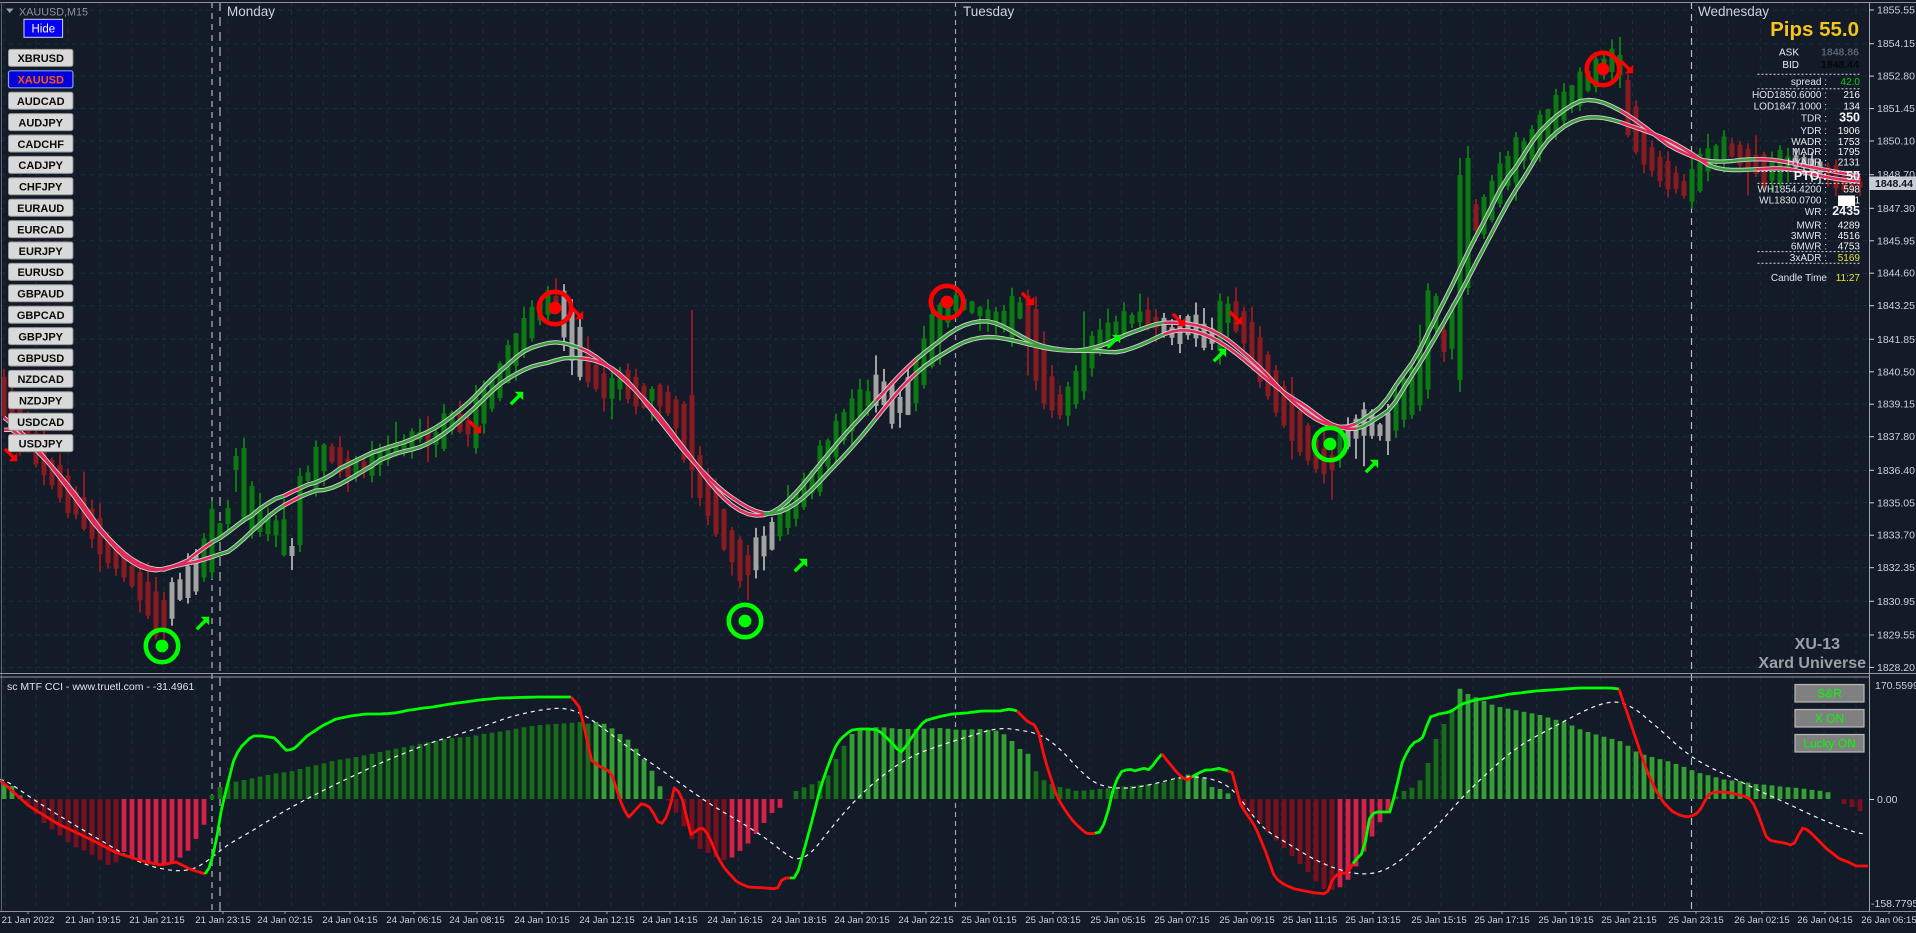 This screenshot has height=933, width=1916. What do you see at coordinates (989, 11) in the screenshot?
I see `svg-text: Tuesday` at bounding box center [989, 11].